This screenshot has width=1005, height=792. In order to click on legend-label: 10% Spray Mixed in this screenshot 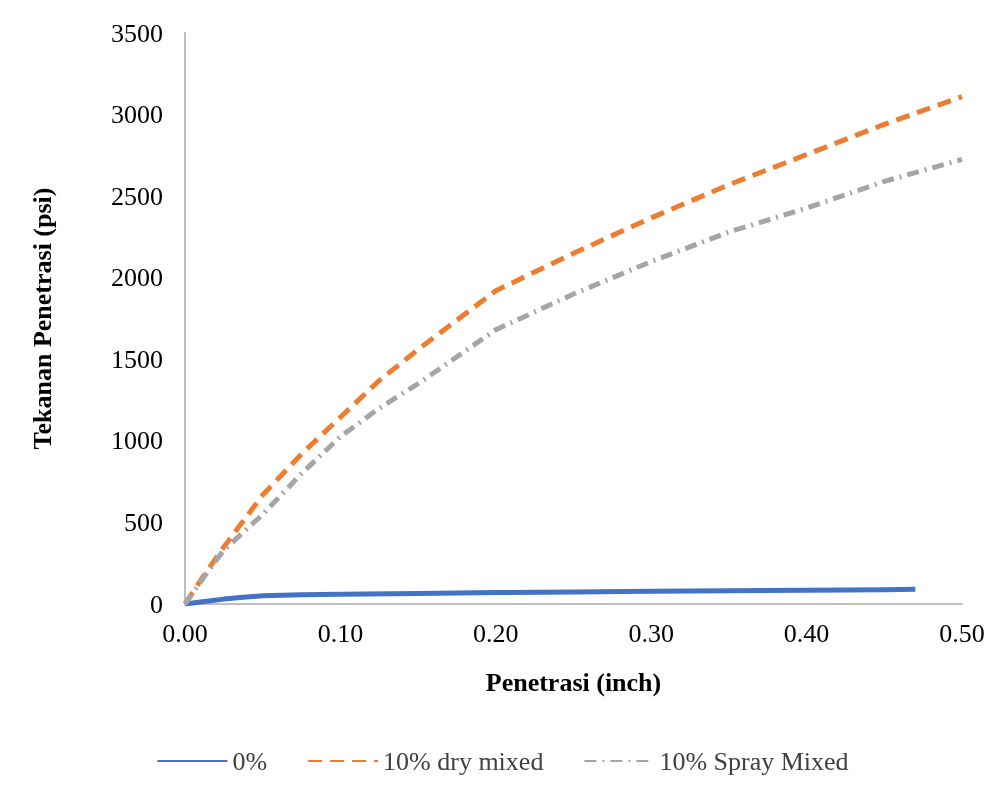, I will do `click(754, 761)`.